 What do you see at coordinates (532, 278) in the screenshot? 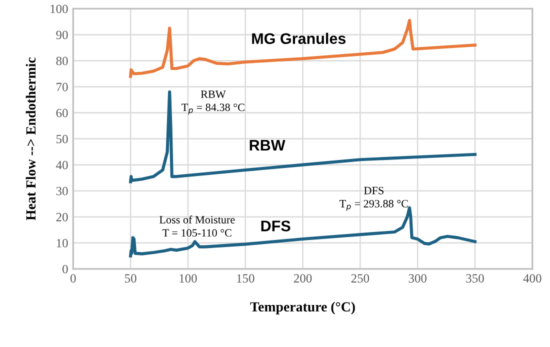
I see `x-tick-label: 400` at bounding box center [532, 278].